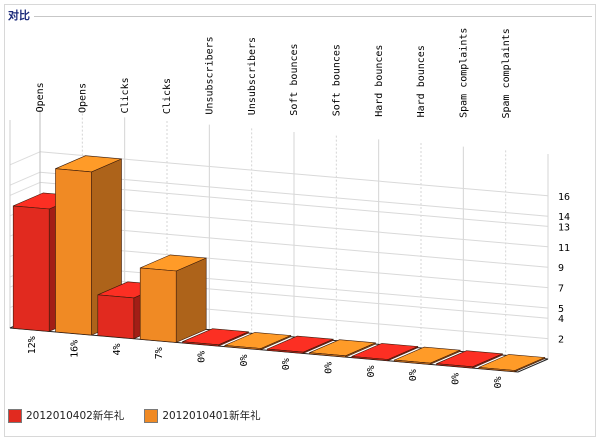 This screenshot has width=600, height=441. I want to click on value-labels: 12% 16% 4% 7% 0% 0% 0% 0% 0% 0% 0% 0%, so click(265, 362).